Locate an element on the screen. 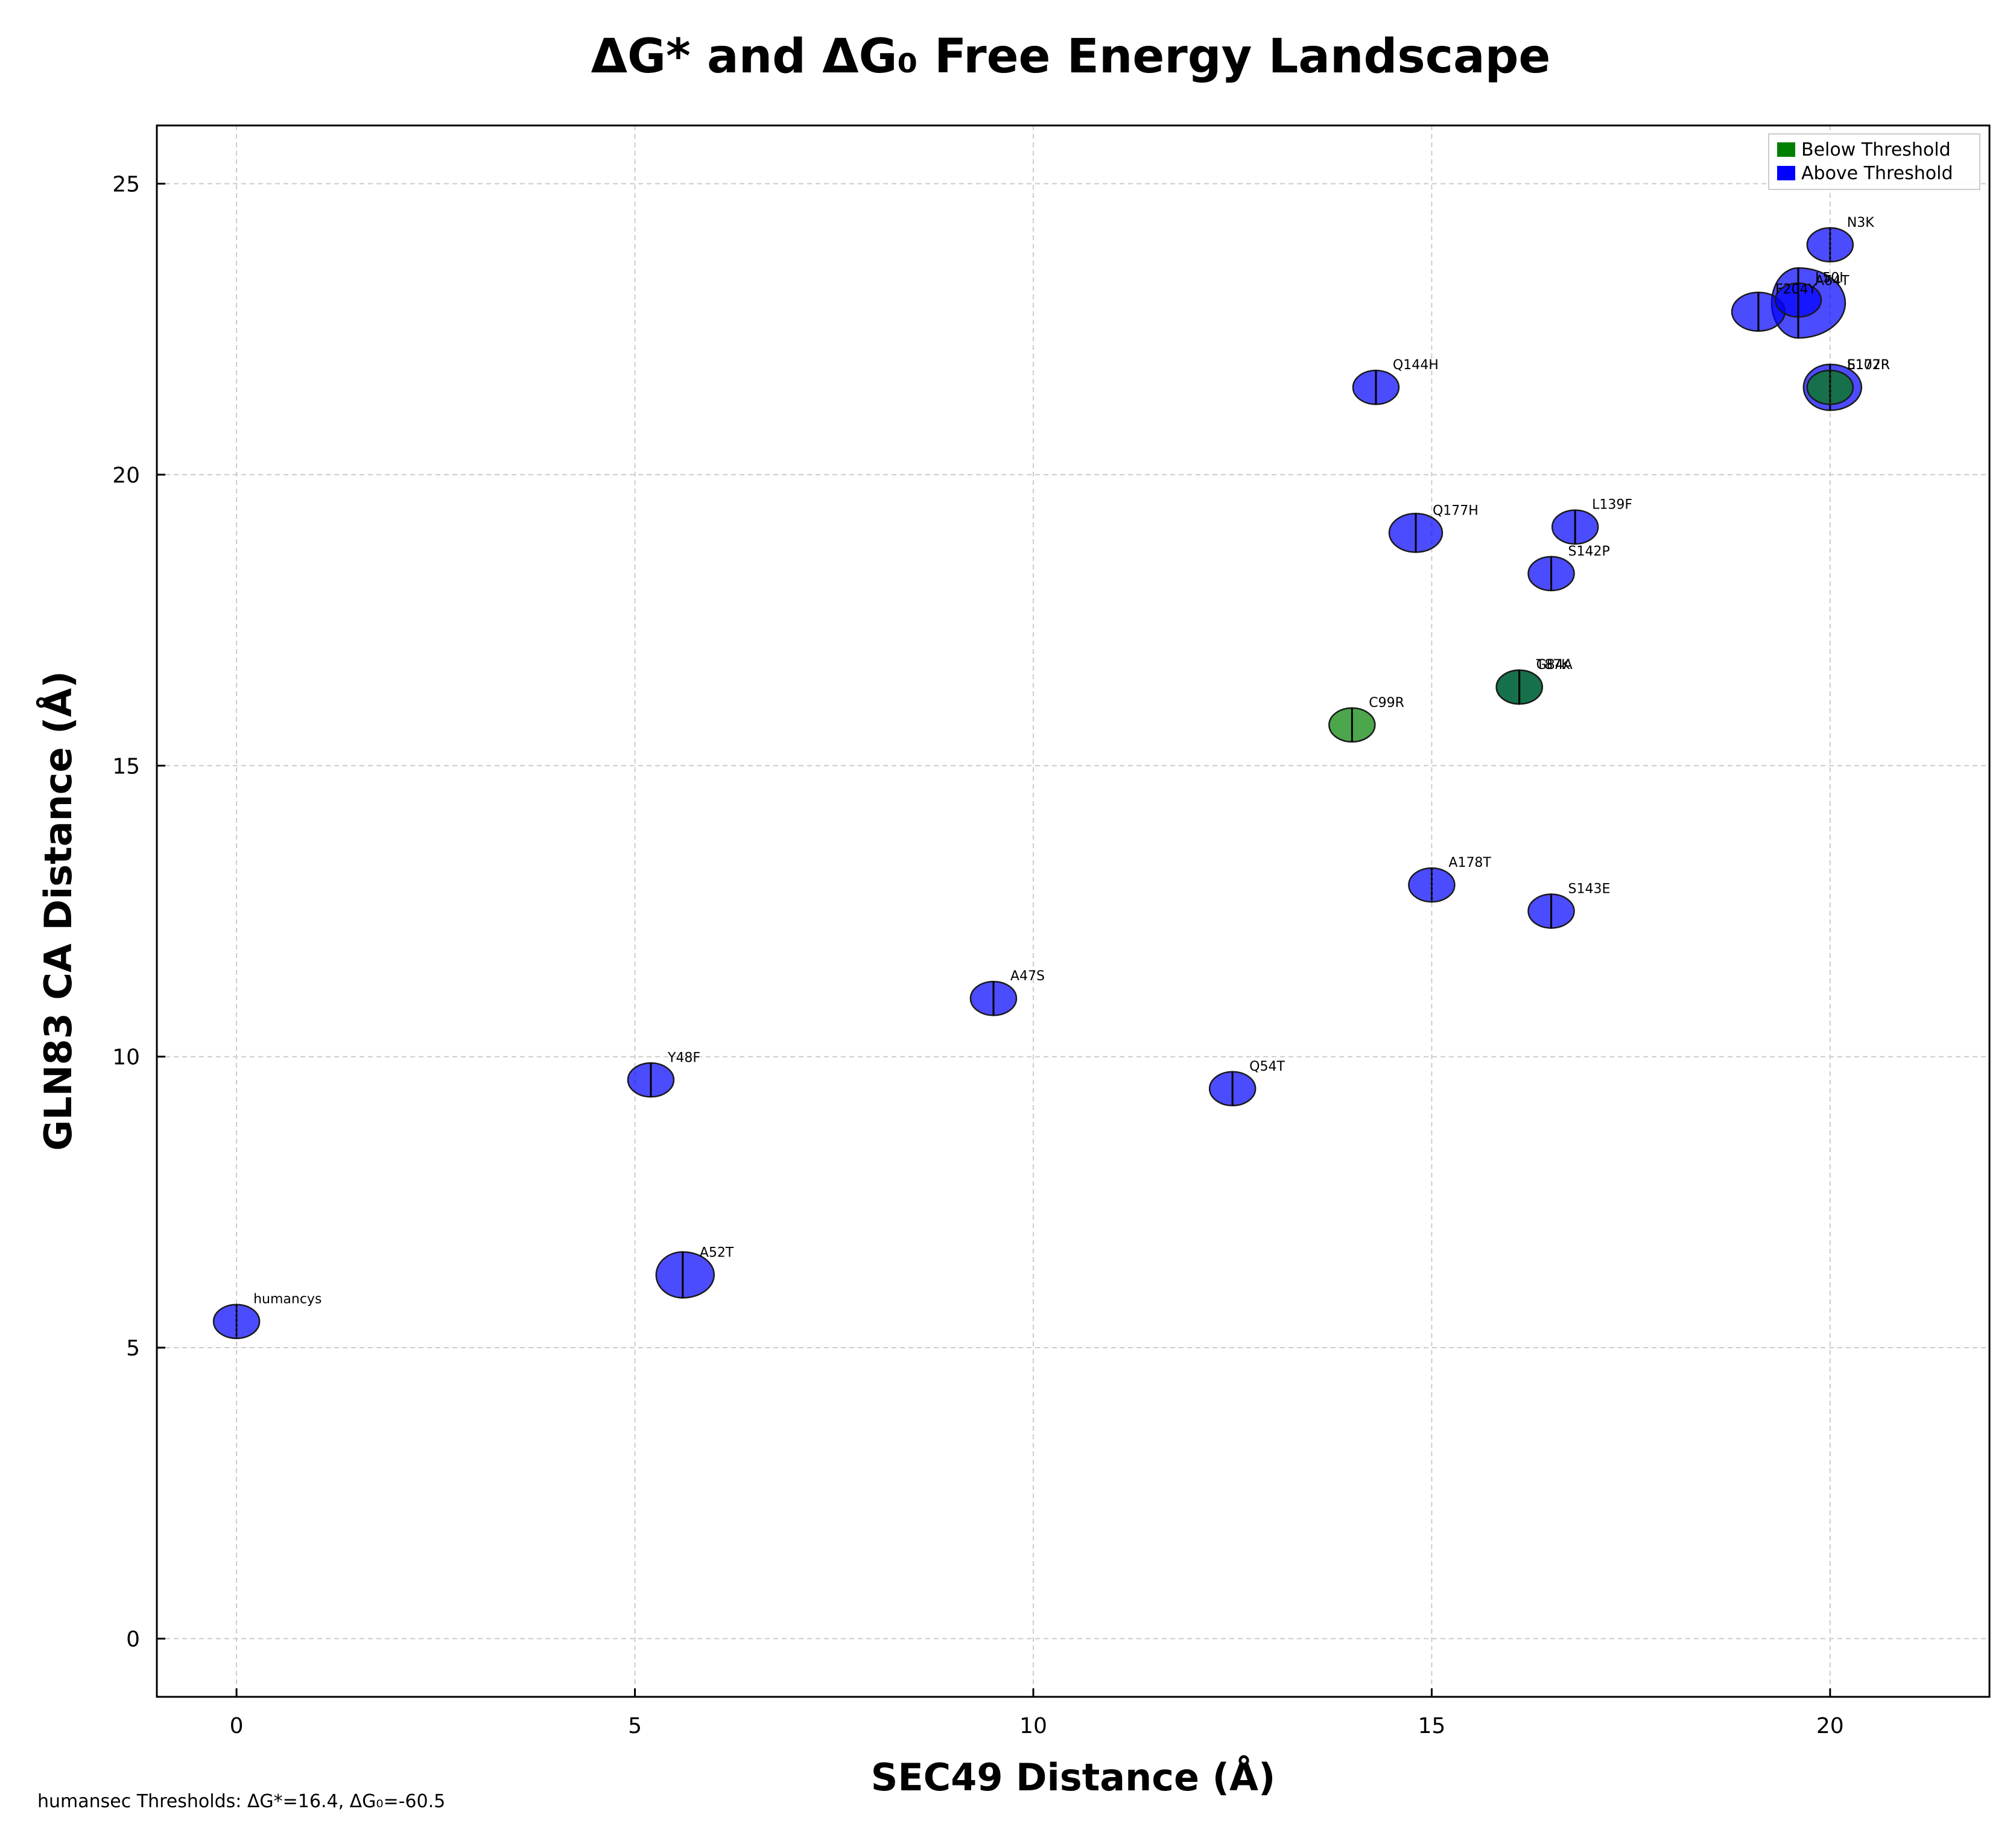 The width and height of the screenshot is (2016, 1841). point-label: Q177H is located at coordinates (1456, 510).